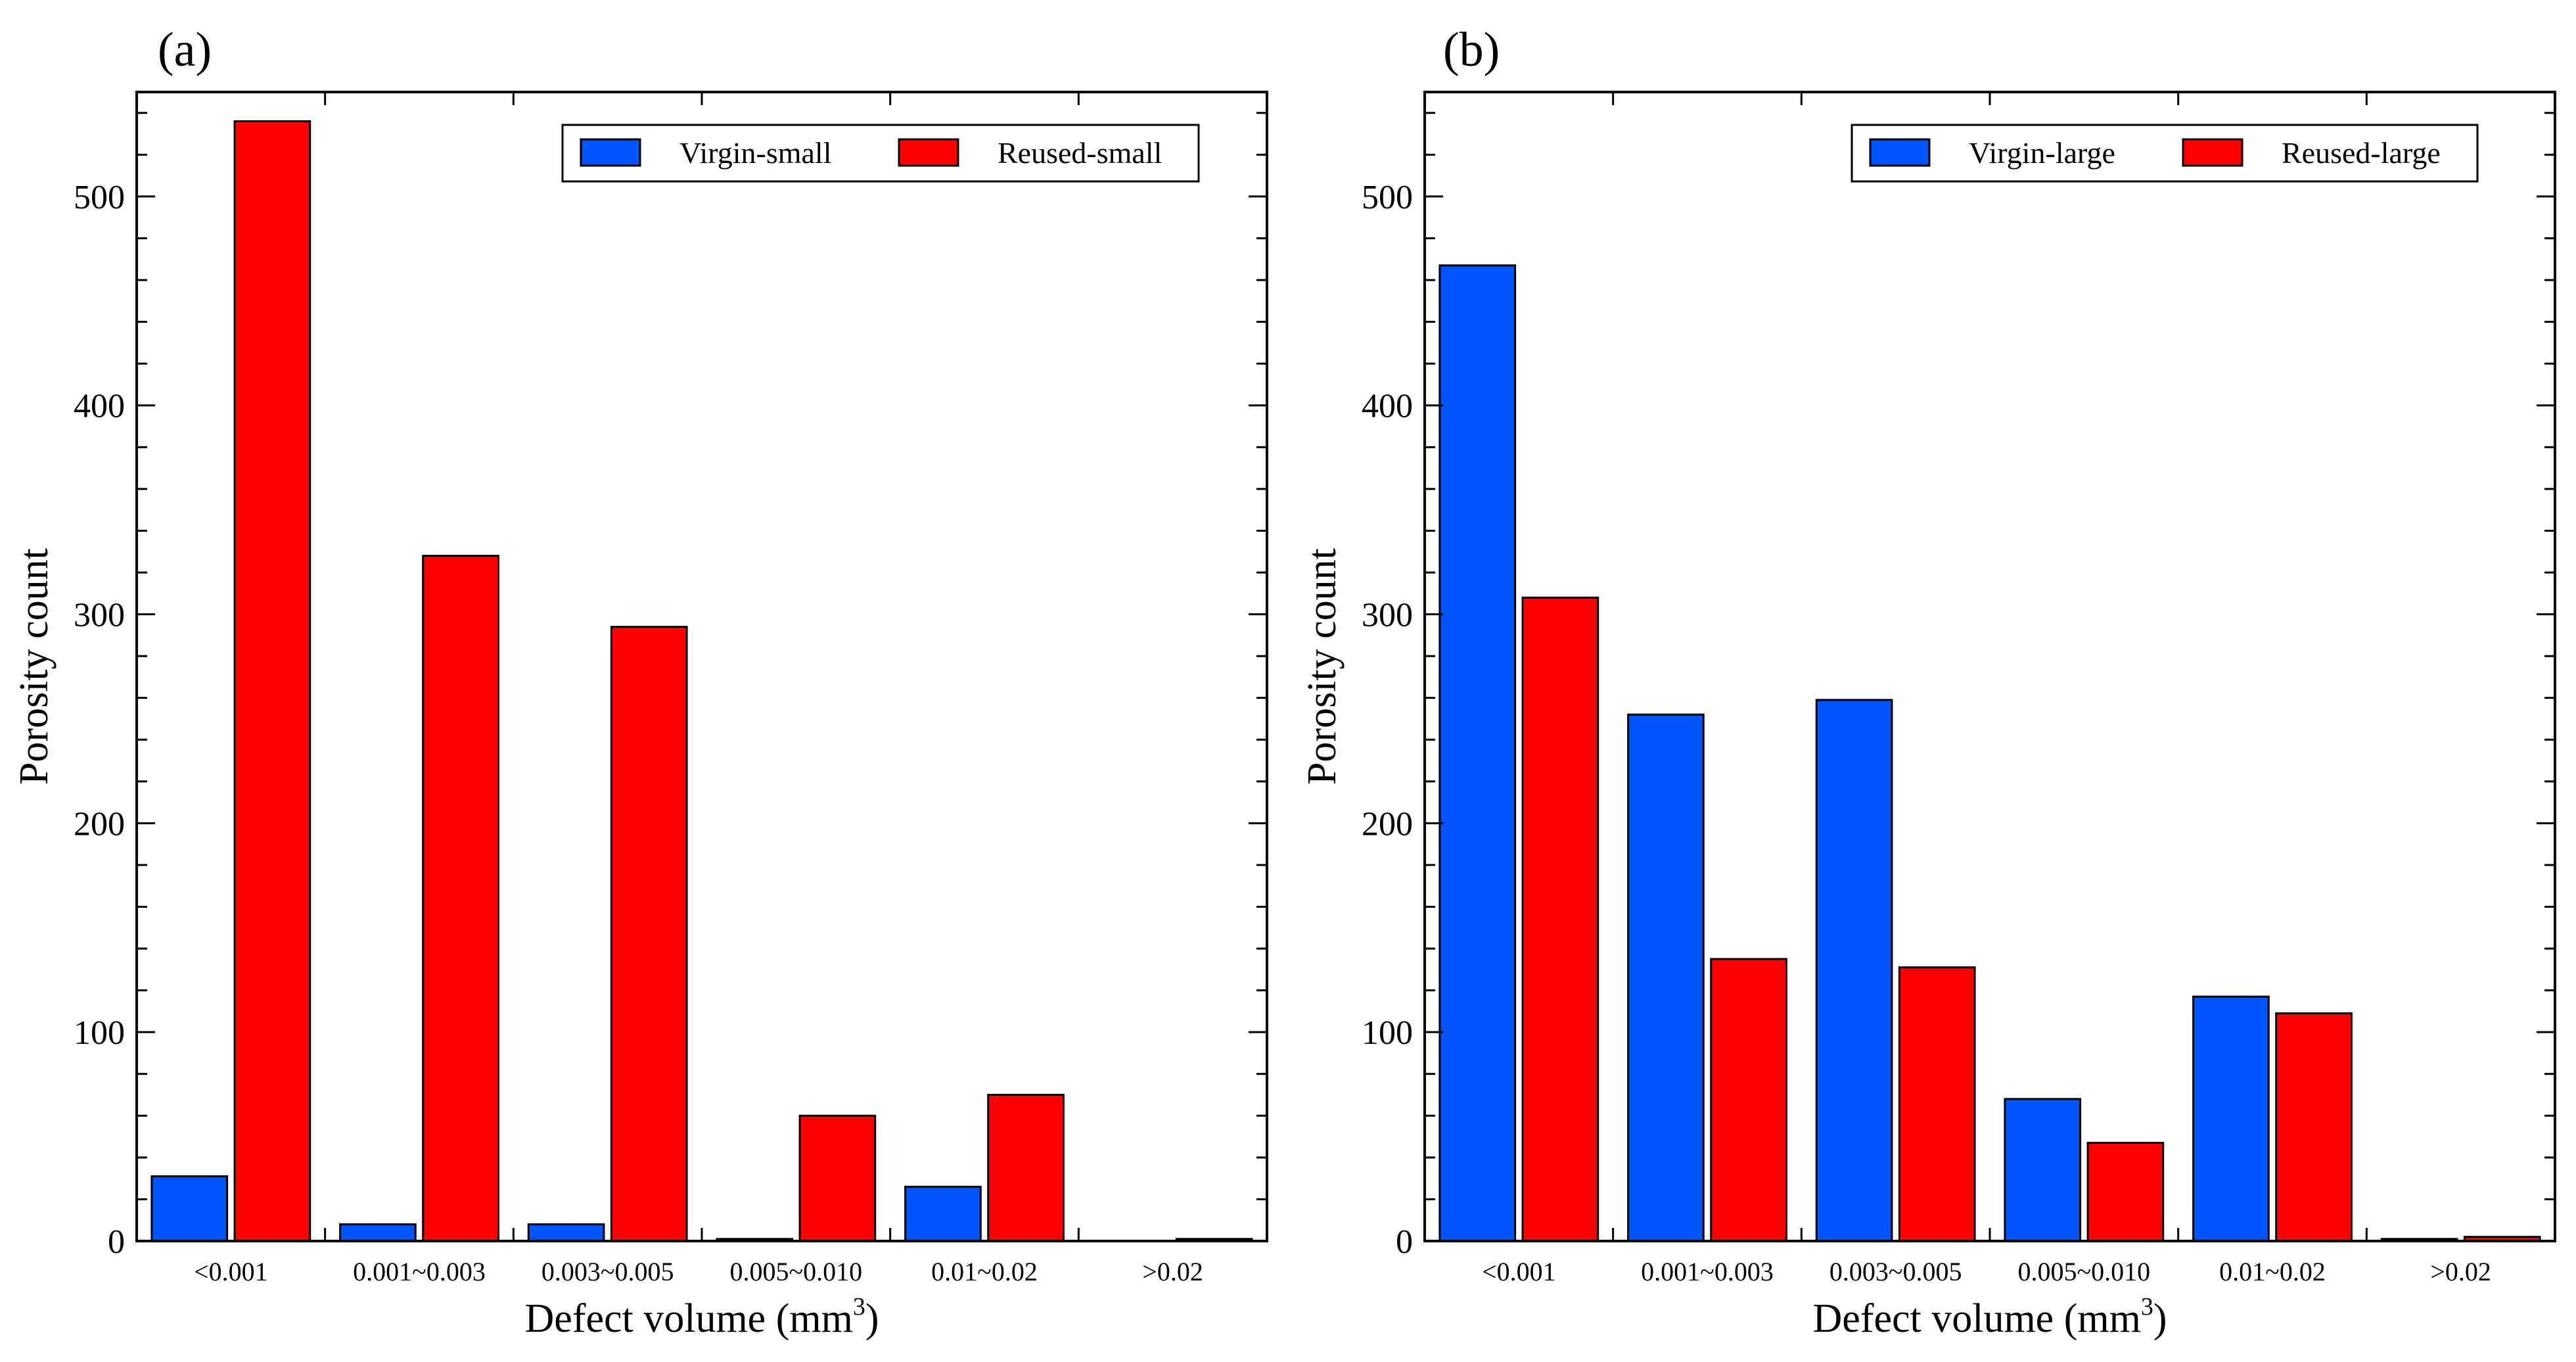 This screenshot has width=2576, height=1362. I want to click on legend-label-virgin-large: Virgin-large, so click(2042, 153).